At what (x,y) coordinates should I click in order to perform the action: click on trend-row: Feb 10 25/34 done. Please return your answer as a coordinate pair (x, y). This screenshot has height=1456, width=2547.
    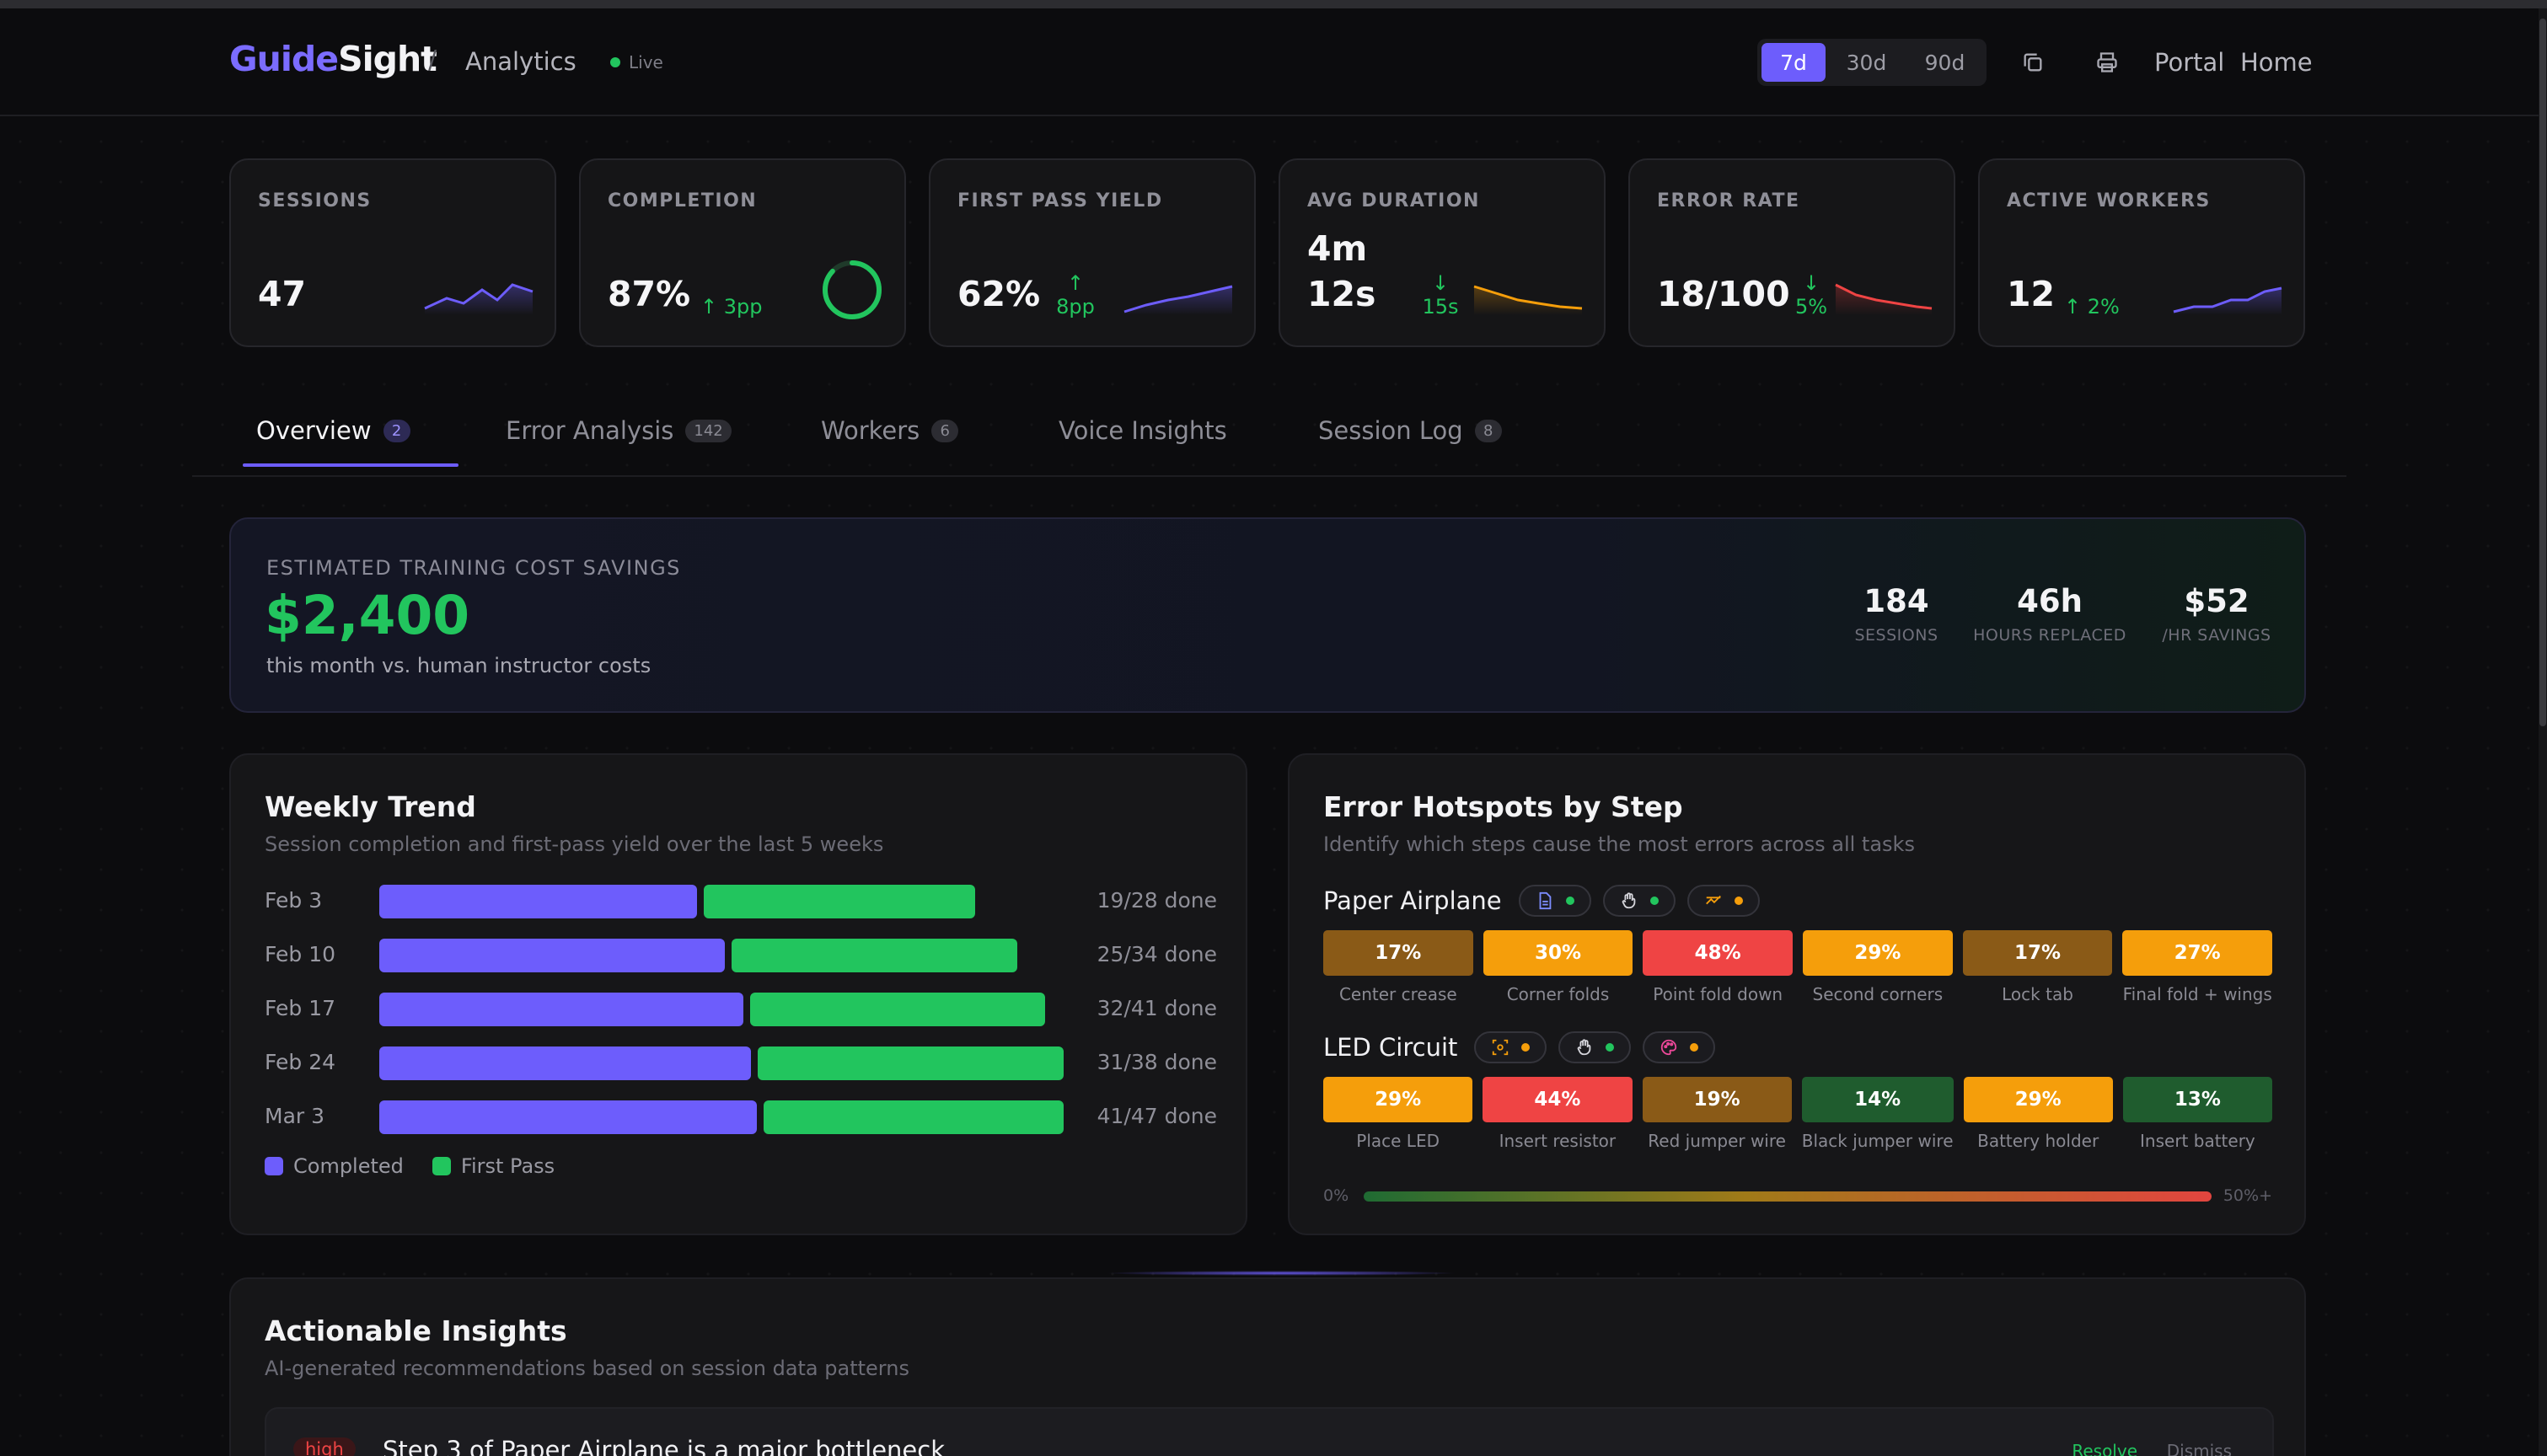
    Looking at the image, I should click on (741, 955).